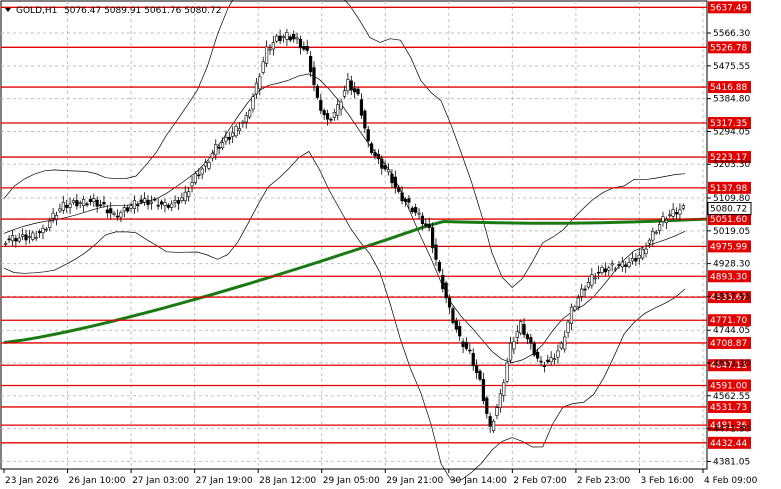 This screenshot has width=781, height=489. Describe the element at coordinates (414, 481) in the screenshot. I see `x-tick-label: 29 Jan 21:00` at that location.